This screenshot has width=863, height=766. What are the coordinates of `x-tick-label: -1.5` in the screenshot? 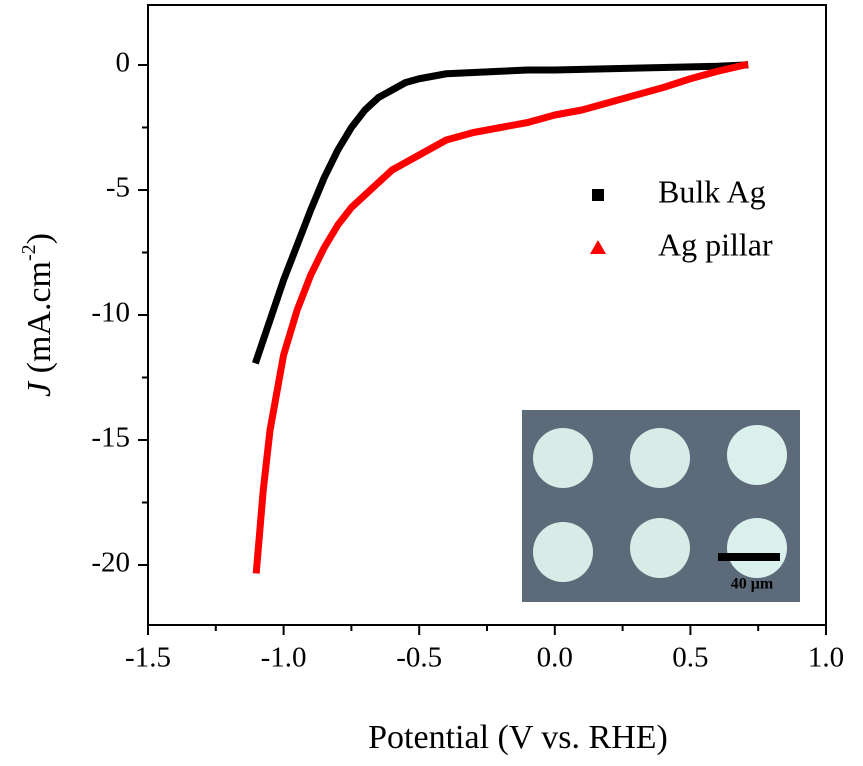 It's located at (148, 658).